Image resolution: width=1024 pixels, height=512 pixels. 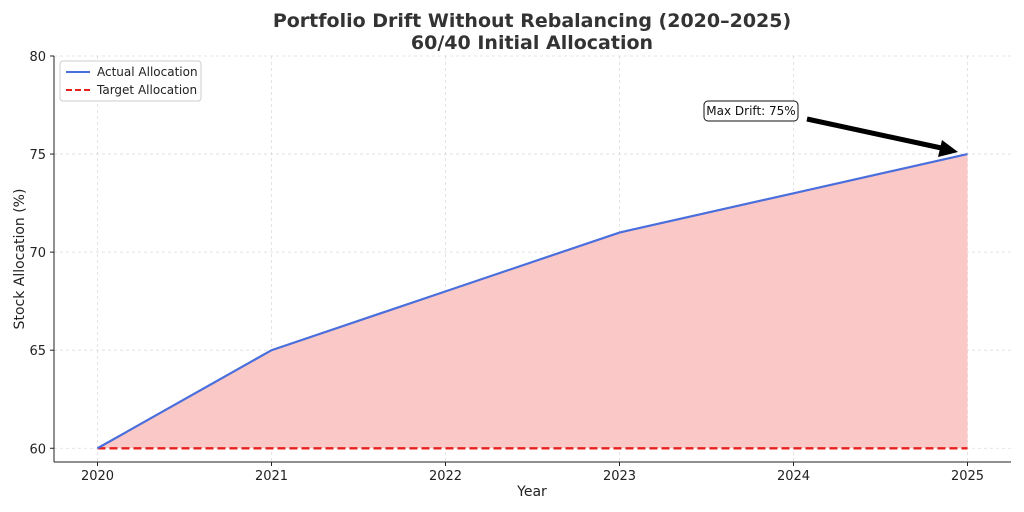 What do you see at coordinates (271, 476) in the screenshot?
I see `x-tick-label-1: 2021` at bounding box center [271, 476].